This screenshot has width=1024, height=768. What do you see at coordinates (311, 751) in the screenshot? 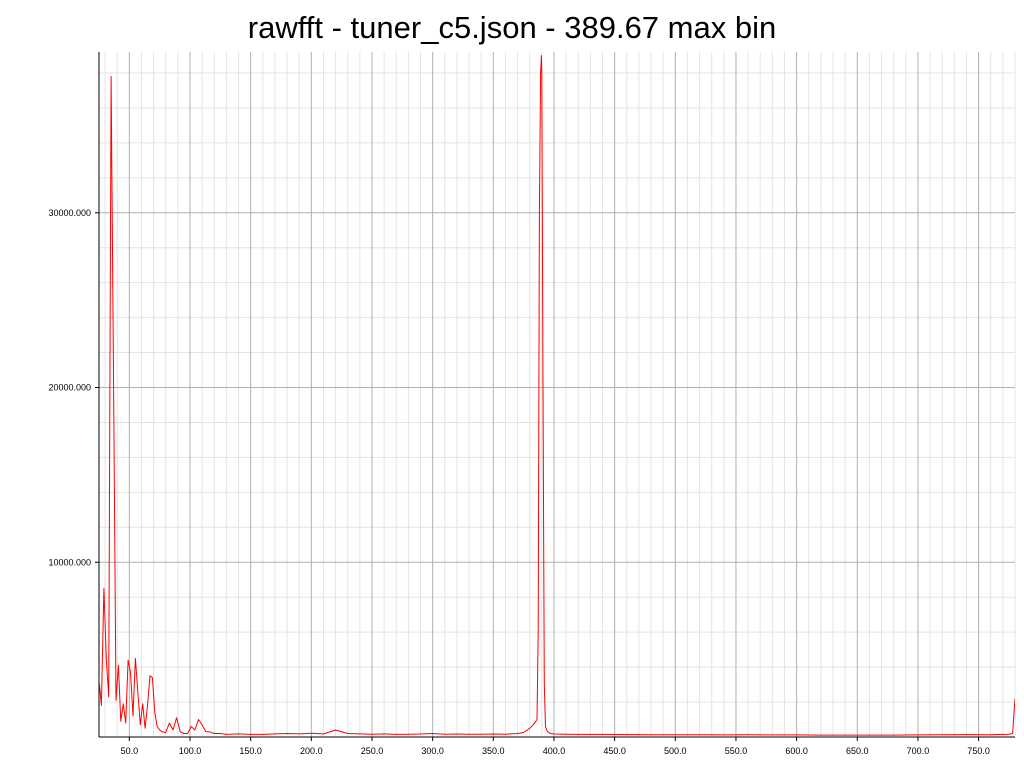
I see `x-tick-label: 200.0` at bounding box center [311, 751].